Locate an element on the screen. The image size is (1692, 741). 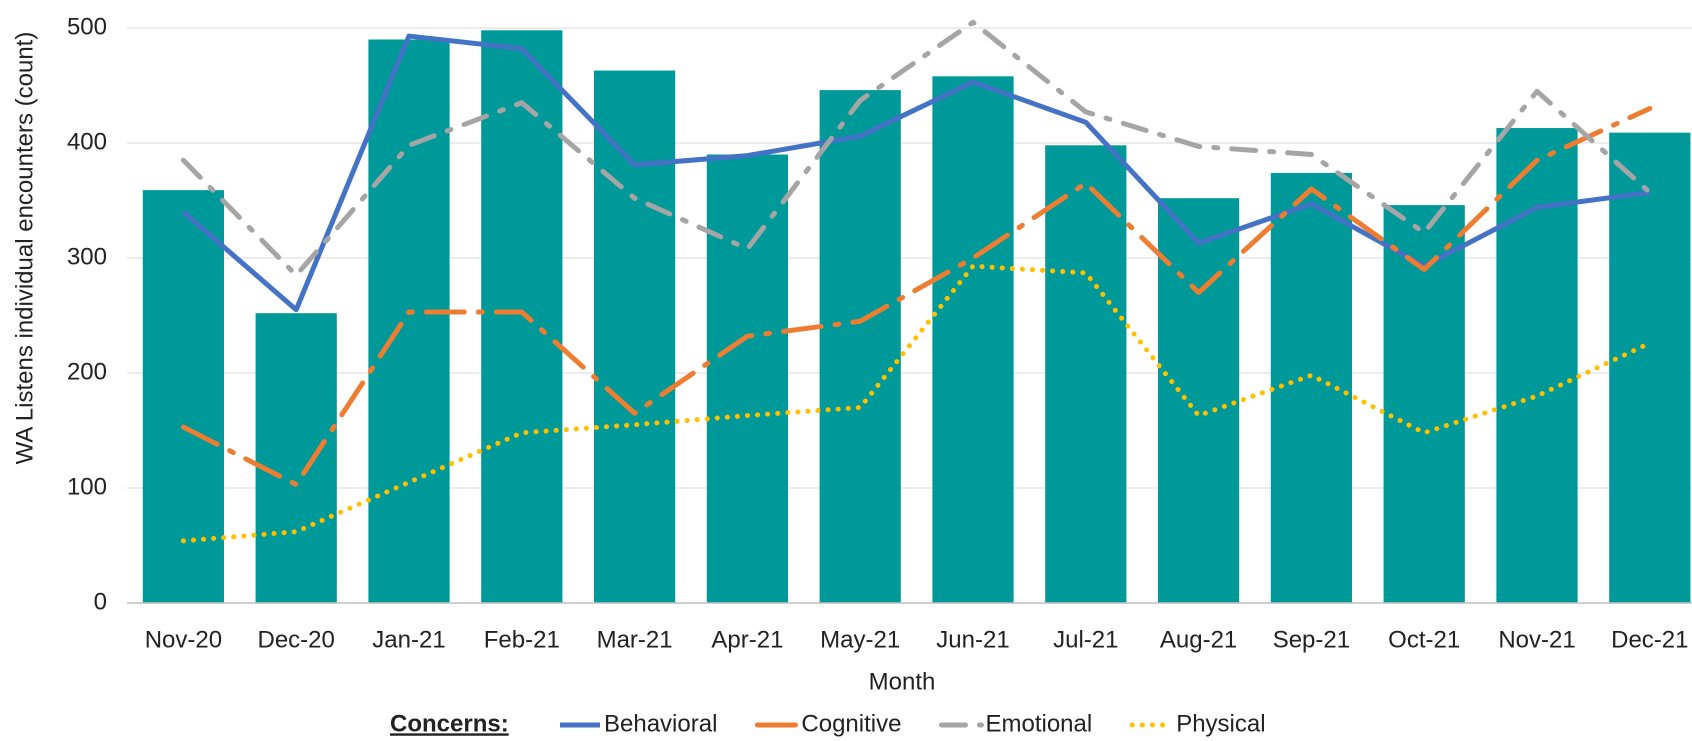
x-tick-label: Aug-21 is located at coordinates (1198, 639).